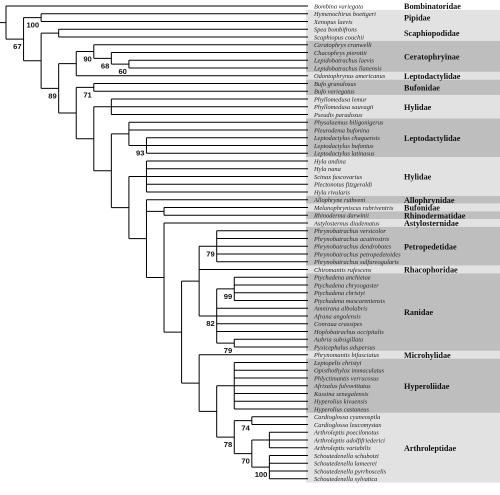 The height and width of the screenshot is (495, 500). Describe the element at coordinates (17, 46) in the screenshot. I see `support-value: 67` at that location.